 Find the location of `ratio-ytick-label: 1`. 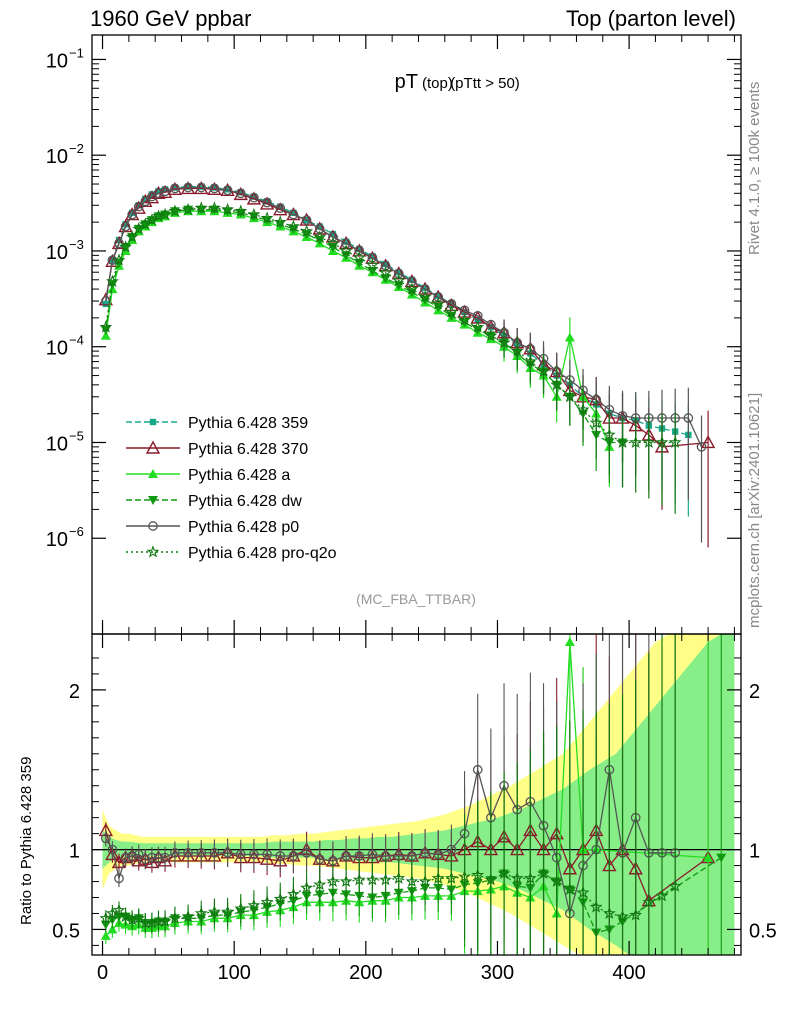

ratio-ytick-label: 1 is located at coordinates (74, 852).